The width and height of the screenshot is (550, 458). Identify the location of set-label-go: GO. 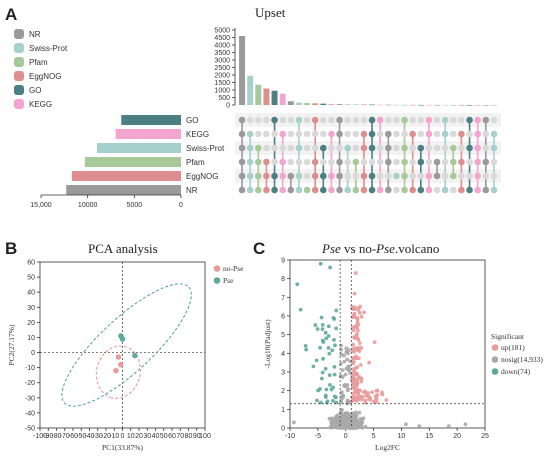
(192, 120).